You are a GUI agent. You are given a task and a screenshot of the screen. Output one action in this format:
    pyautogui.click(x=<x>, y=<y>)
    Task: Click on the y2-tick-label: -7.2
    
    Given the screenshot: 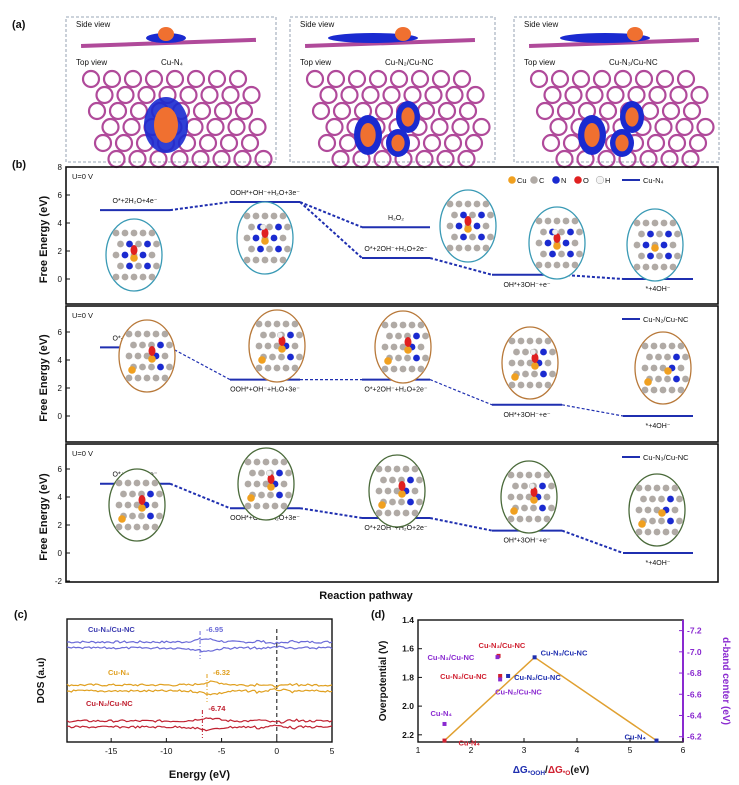 What is the action you would take?
    pyautogui.click(x=694, y=631)
    